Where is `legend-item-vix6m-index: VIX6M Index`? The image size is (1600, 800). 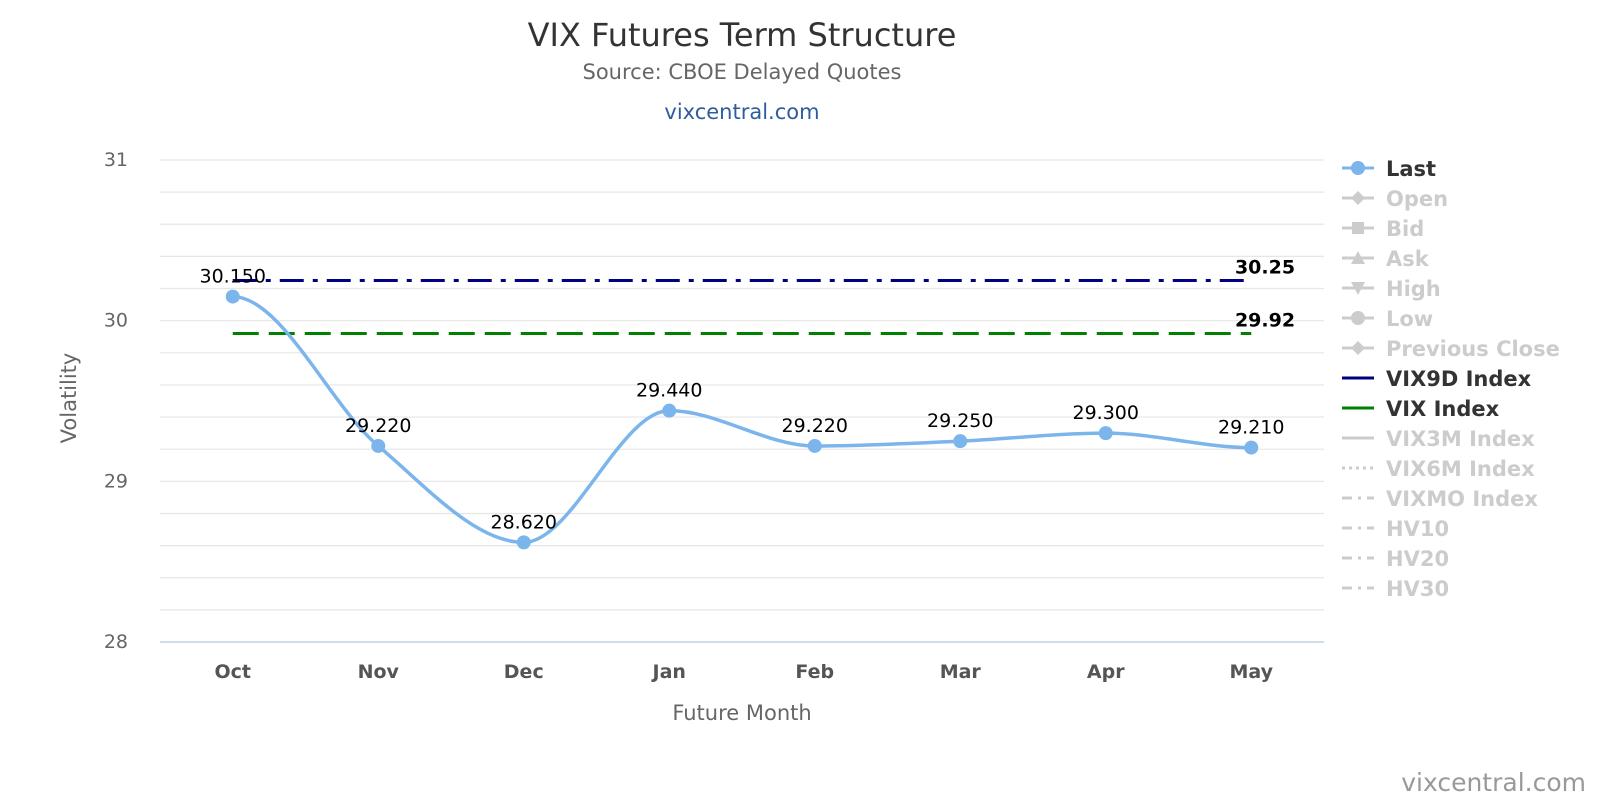 legend-item-vix6m-index: VIX6M Index is located at coordinates (1438, 469).